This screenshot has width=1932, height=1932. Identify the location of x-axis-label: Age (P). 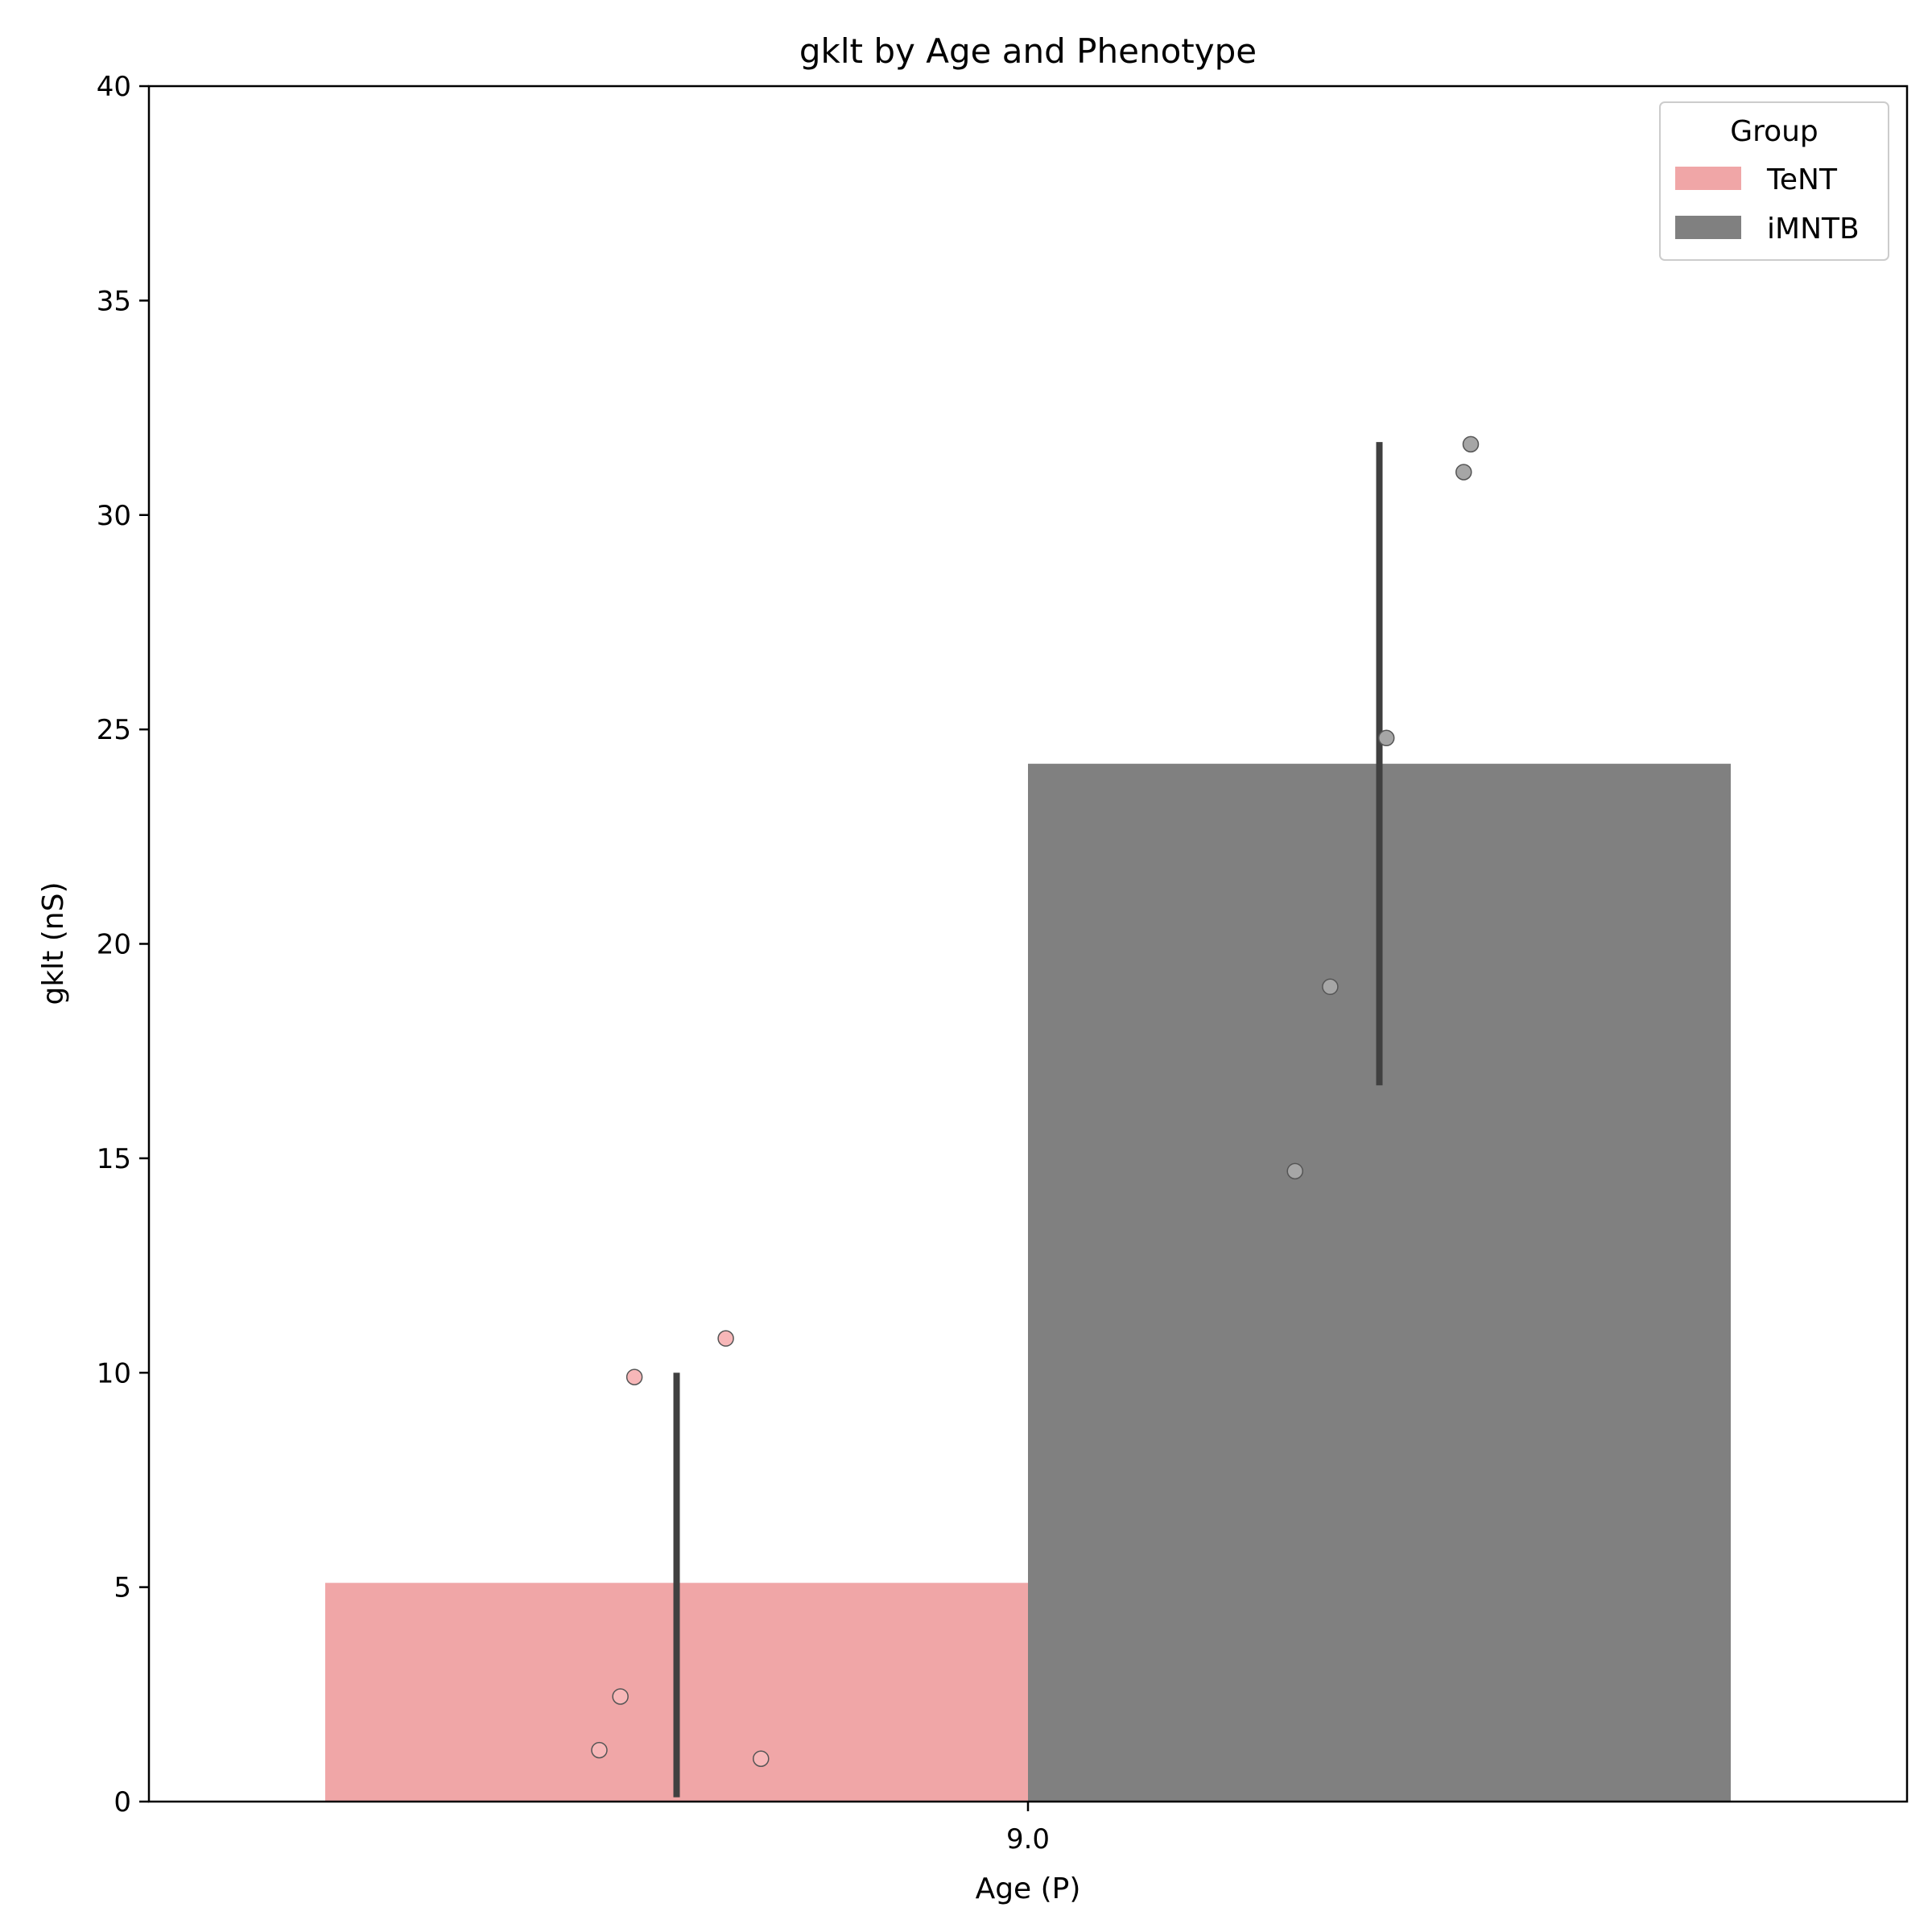
(1028, 1888).